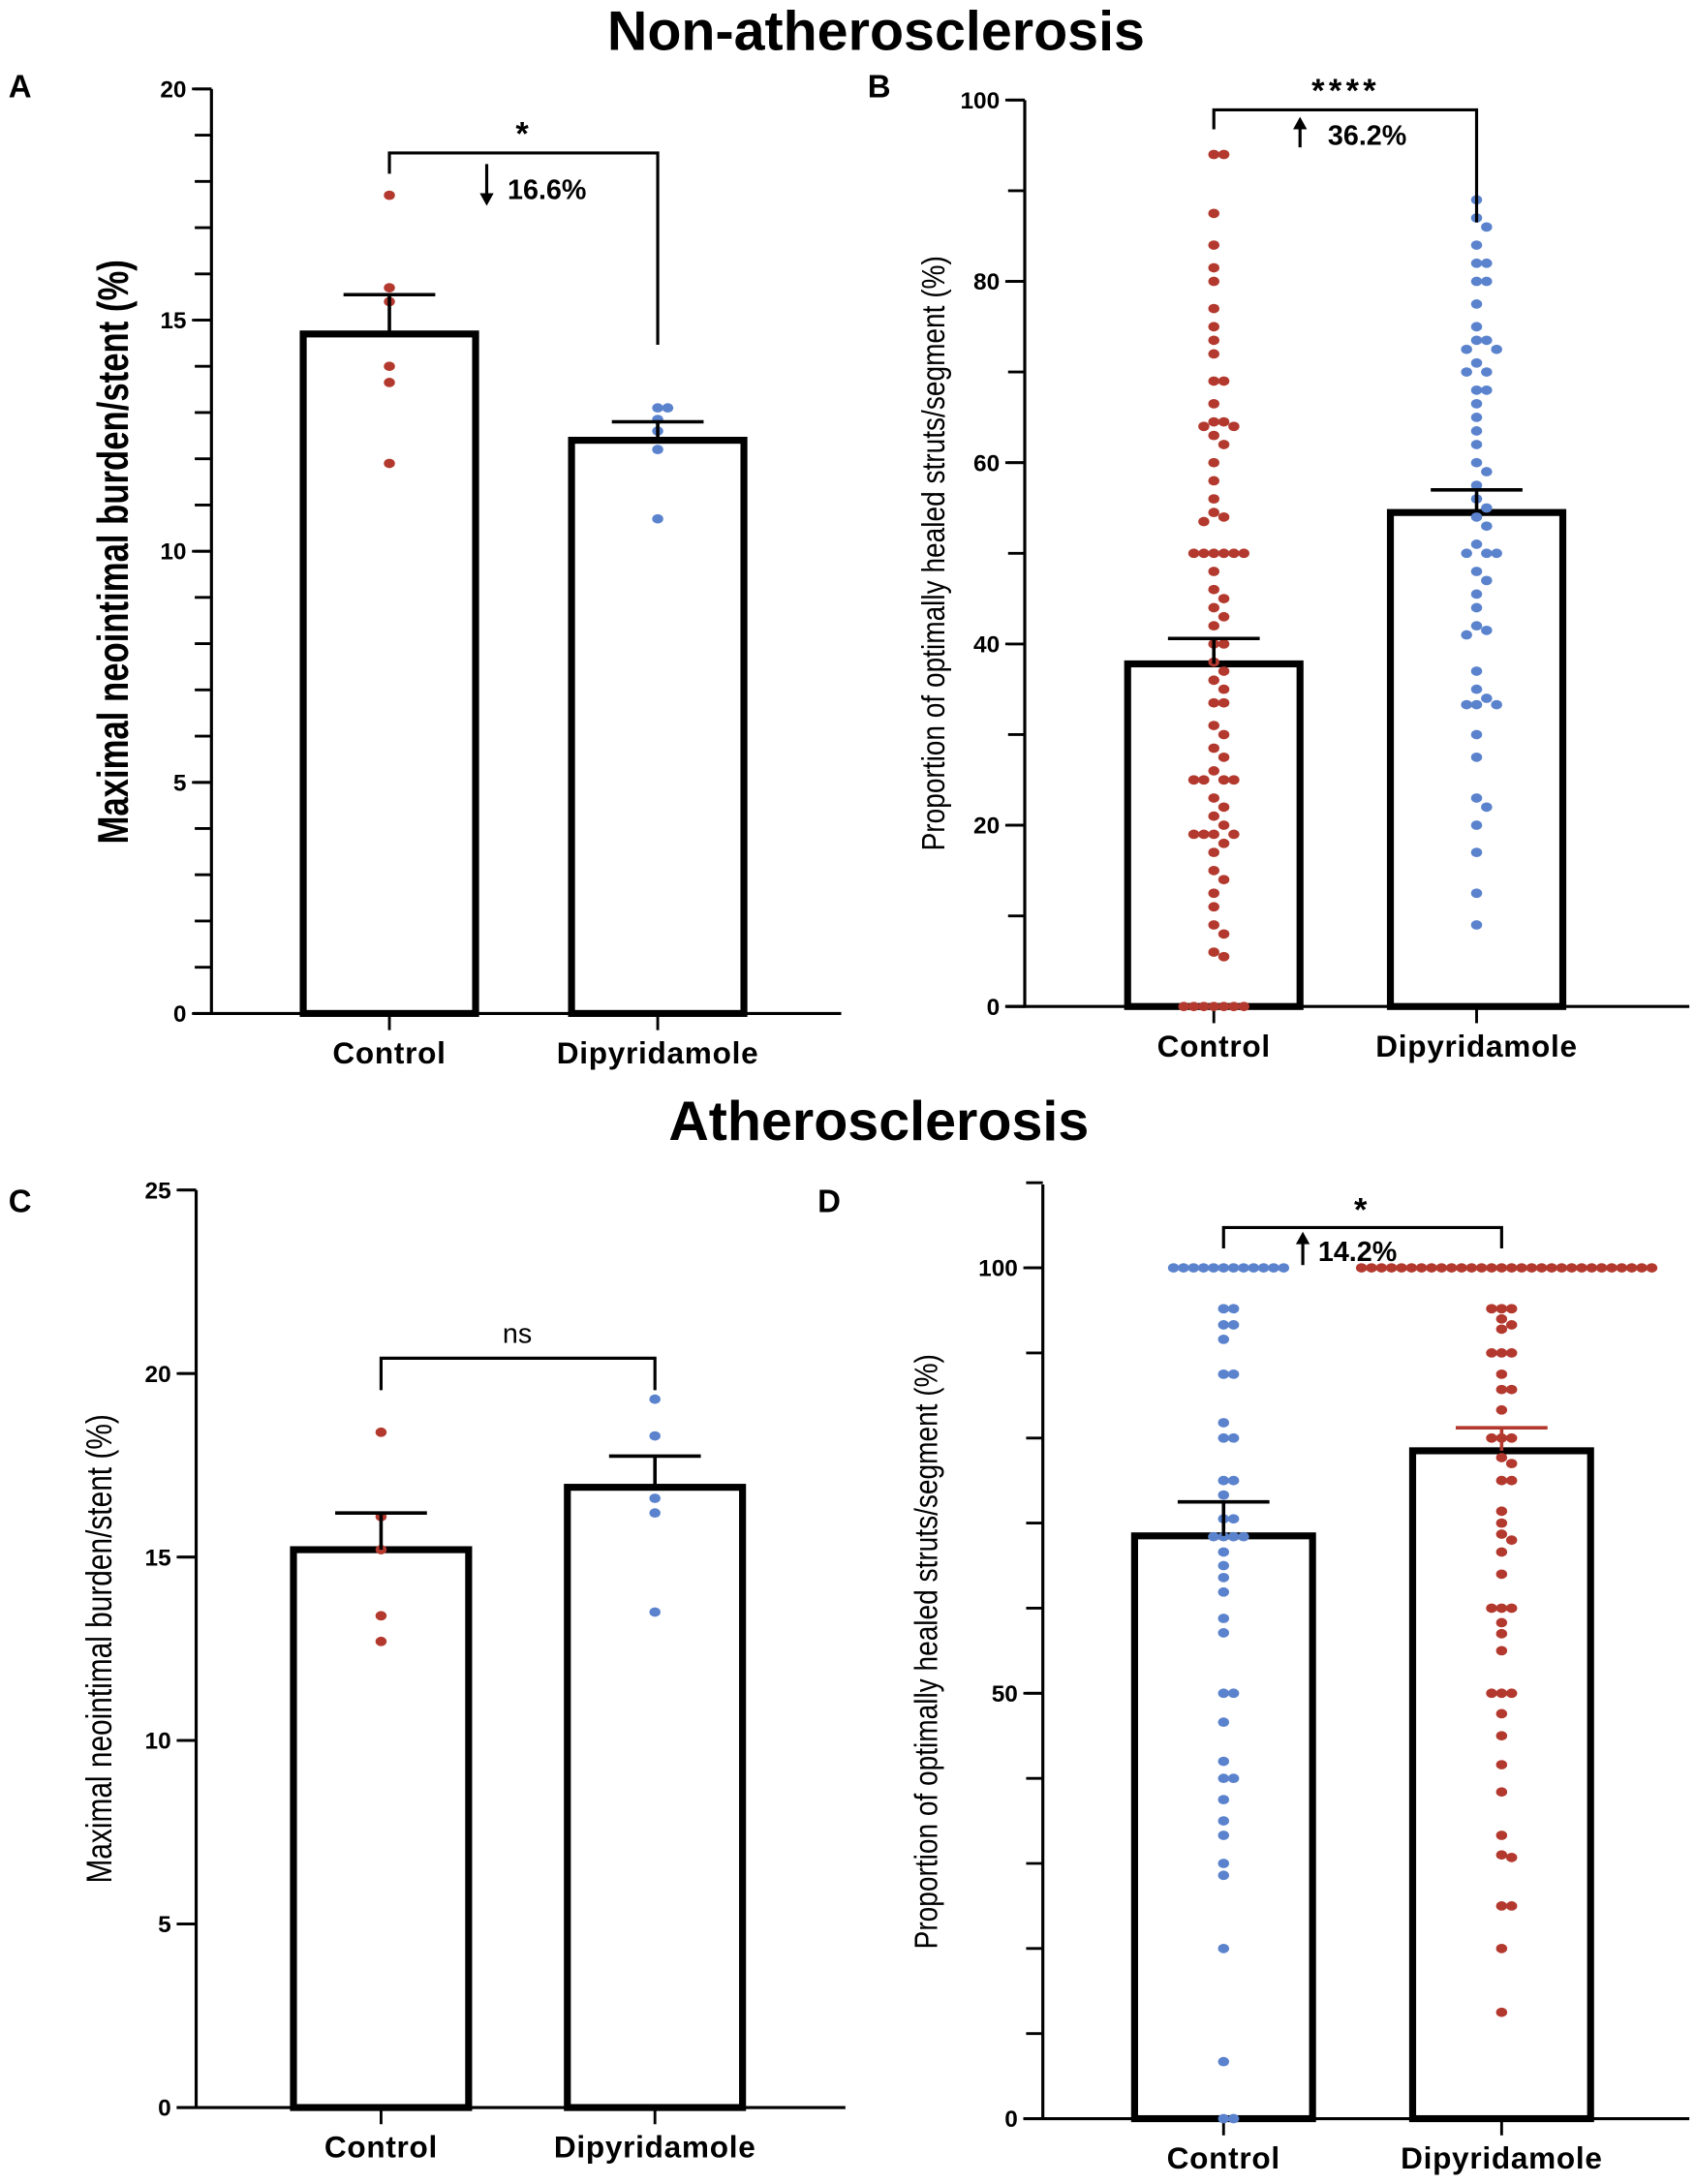  I want to click on y-tick-label: 50, so click(1005, 1694).